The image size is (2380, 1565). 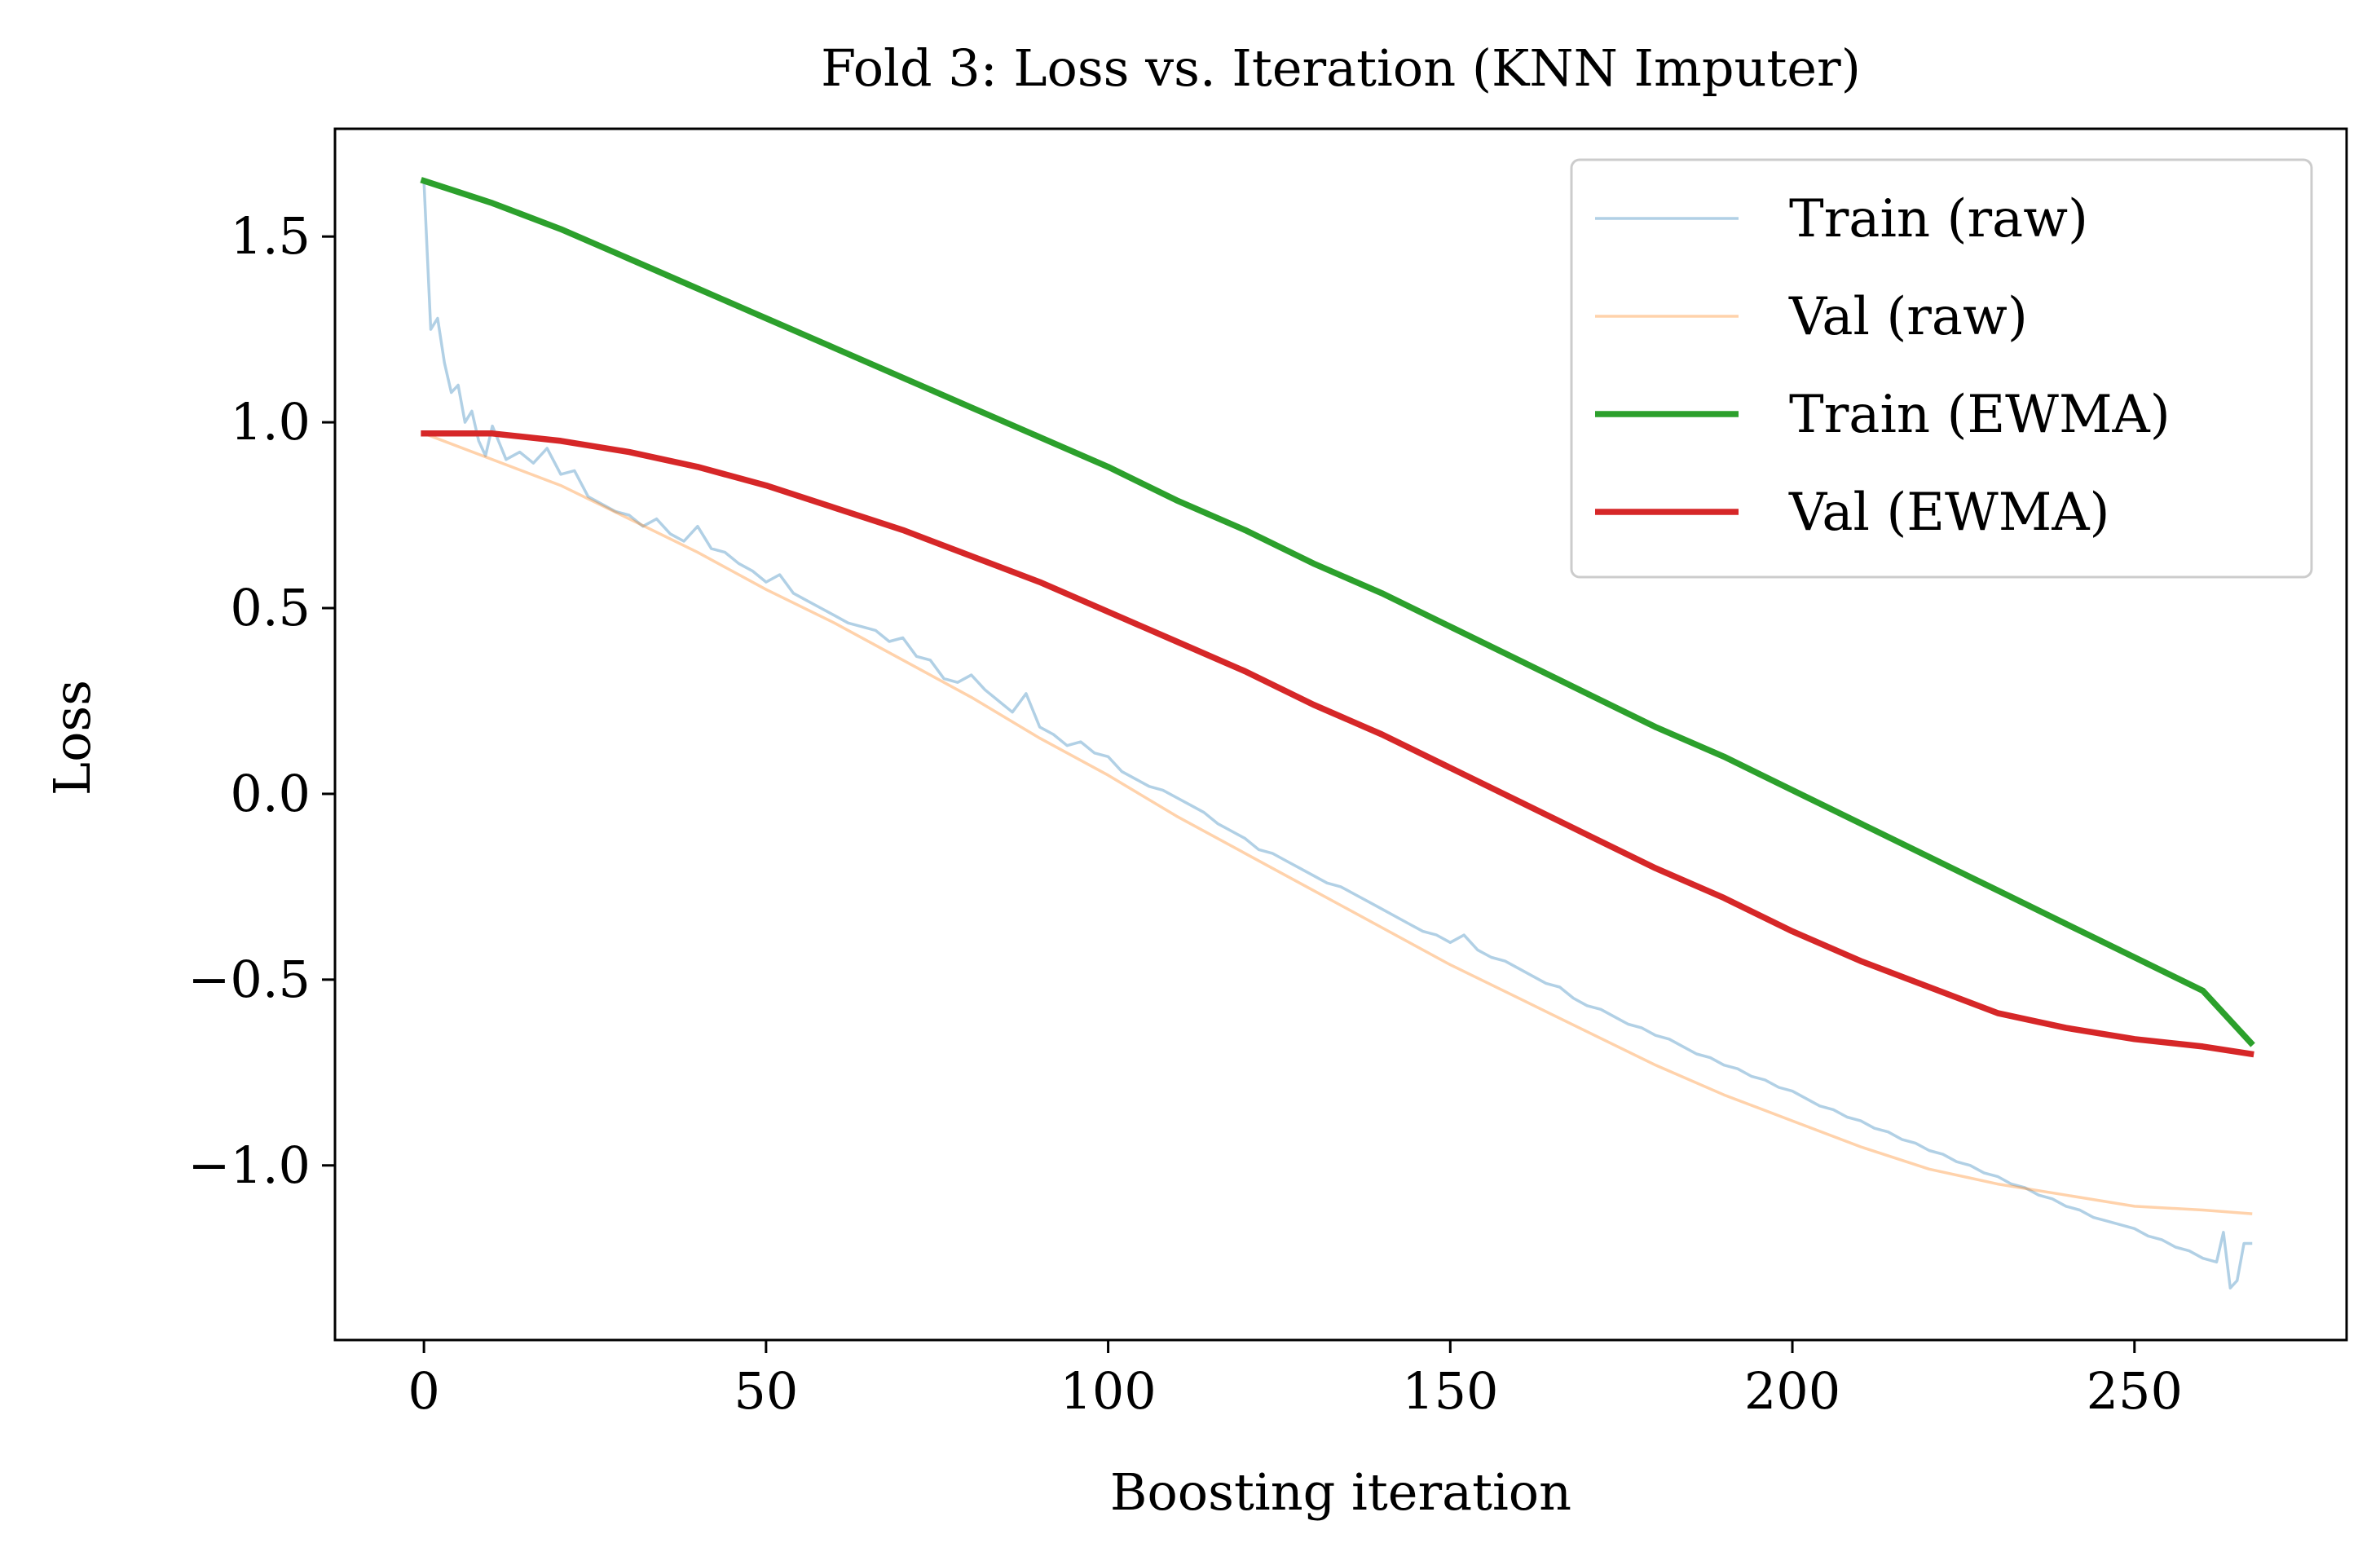 What do you see at coordinates (1908, 317) in the screenshot?
I see `legend-label-val-raw: Val (raw)` at bounding box center [1908, 317].